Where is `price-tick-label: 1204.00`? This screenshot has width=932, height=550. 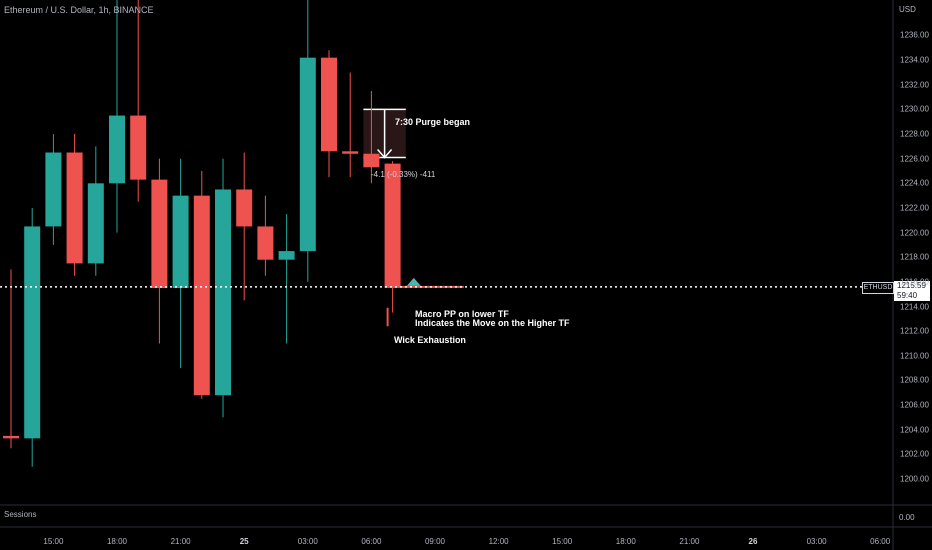 price-tick-label: 1204.00 is located at coordinates (914, 430).